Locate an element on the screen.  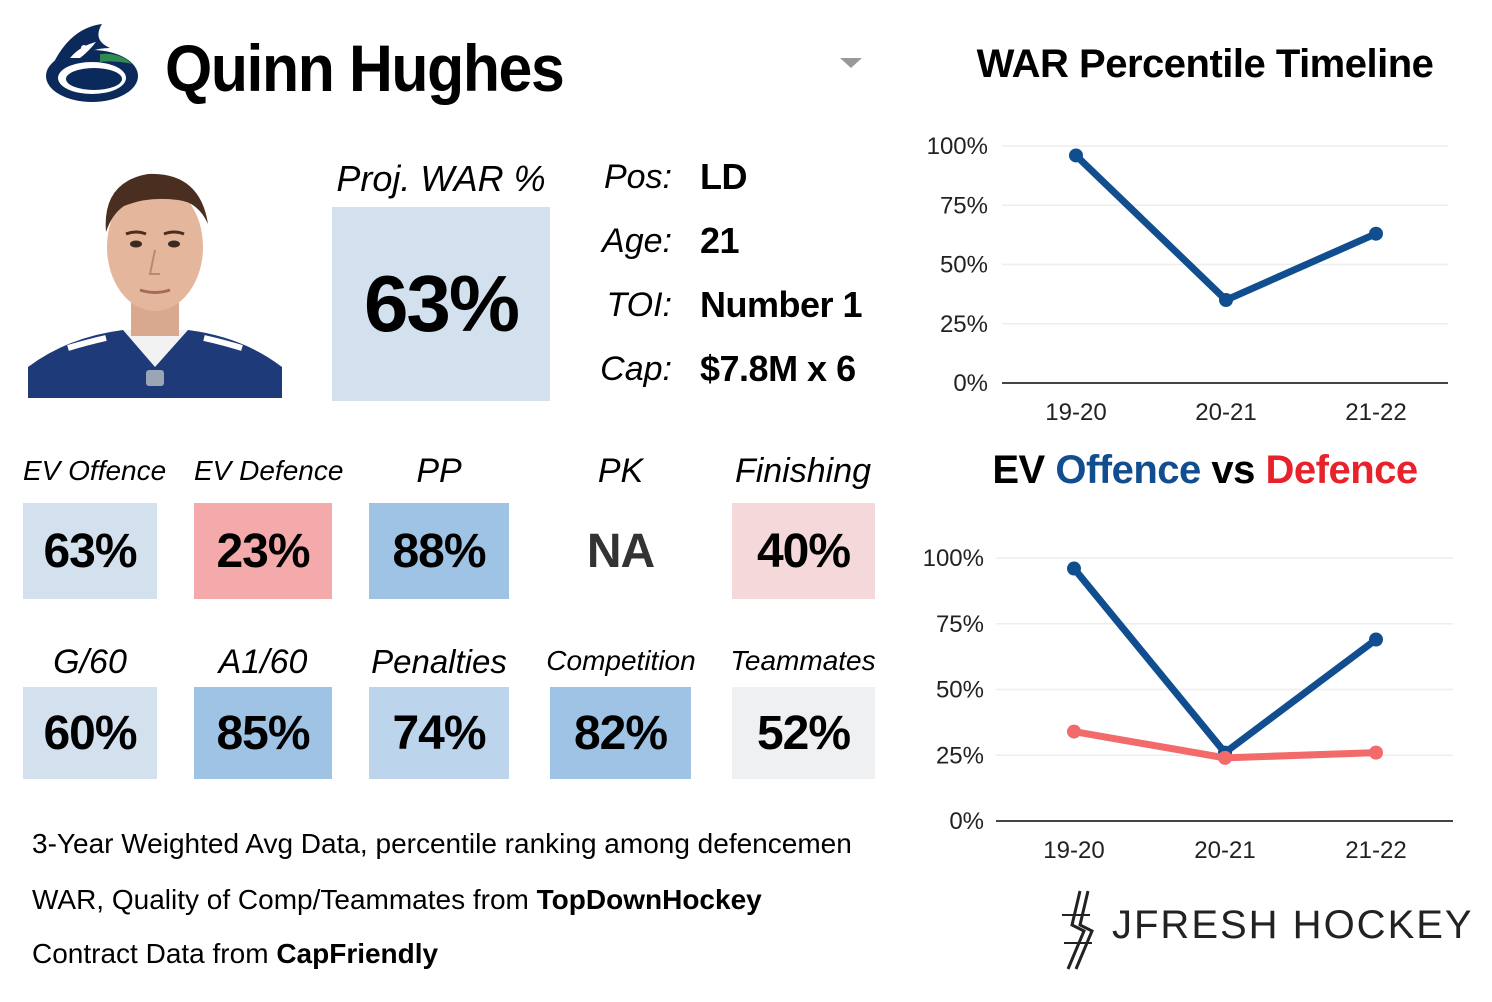
chart-title-ev: EV is located at coordinates (1024, 470).